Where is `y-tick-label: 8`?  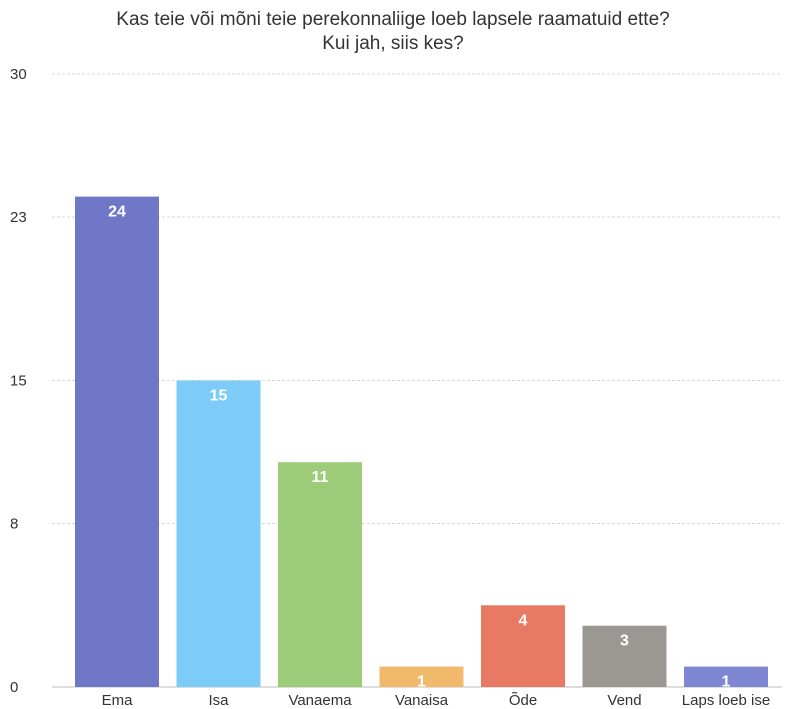 y-tick-label: 8 is located at coordinates (14, 524).